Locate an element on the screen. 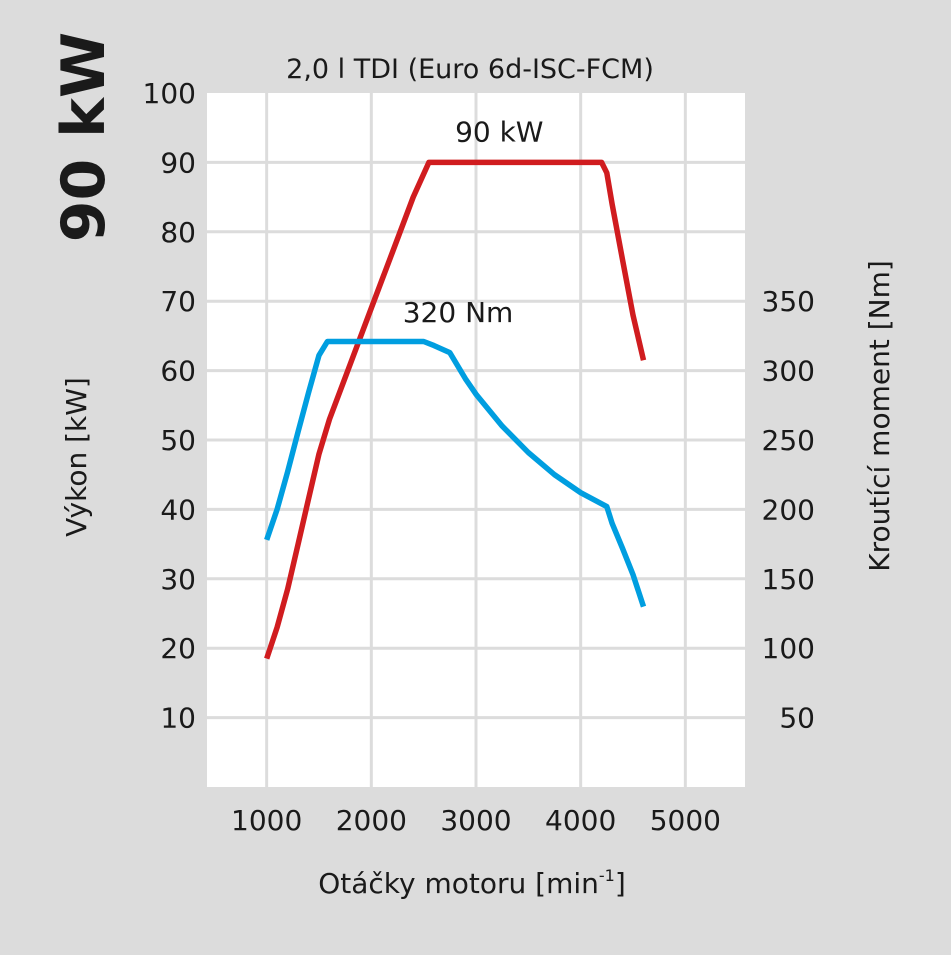 This screenshot has height=955, width=951. y-left-tick-label: 60 is located at coordinates (178, 371).